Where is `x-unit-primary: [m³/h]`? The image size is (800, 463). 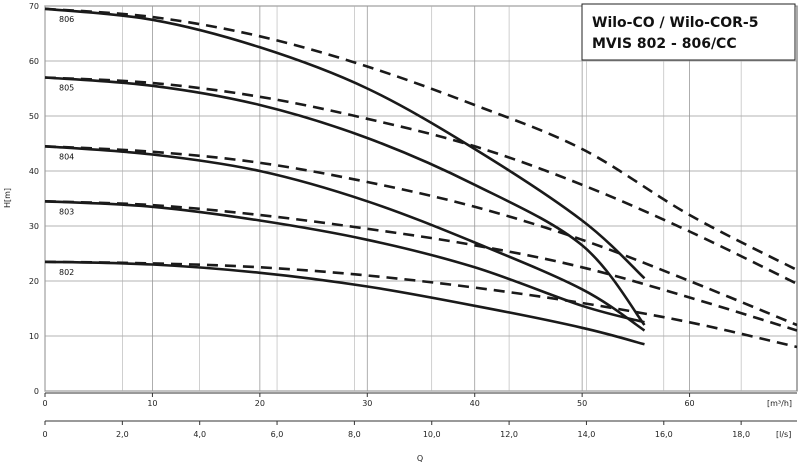 x-unit-primary: [m³/h] is located at coordinates (779, 403).